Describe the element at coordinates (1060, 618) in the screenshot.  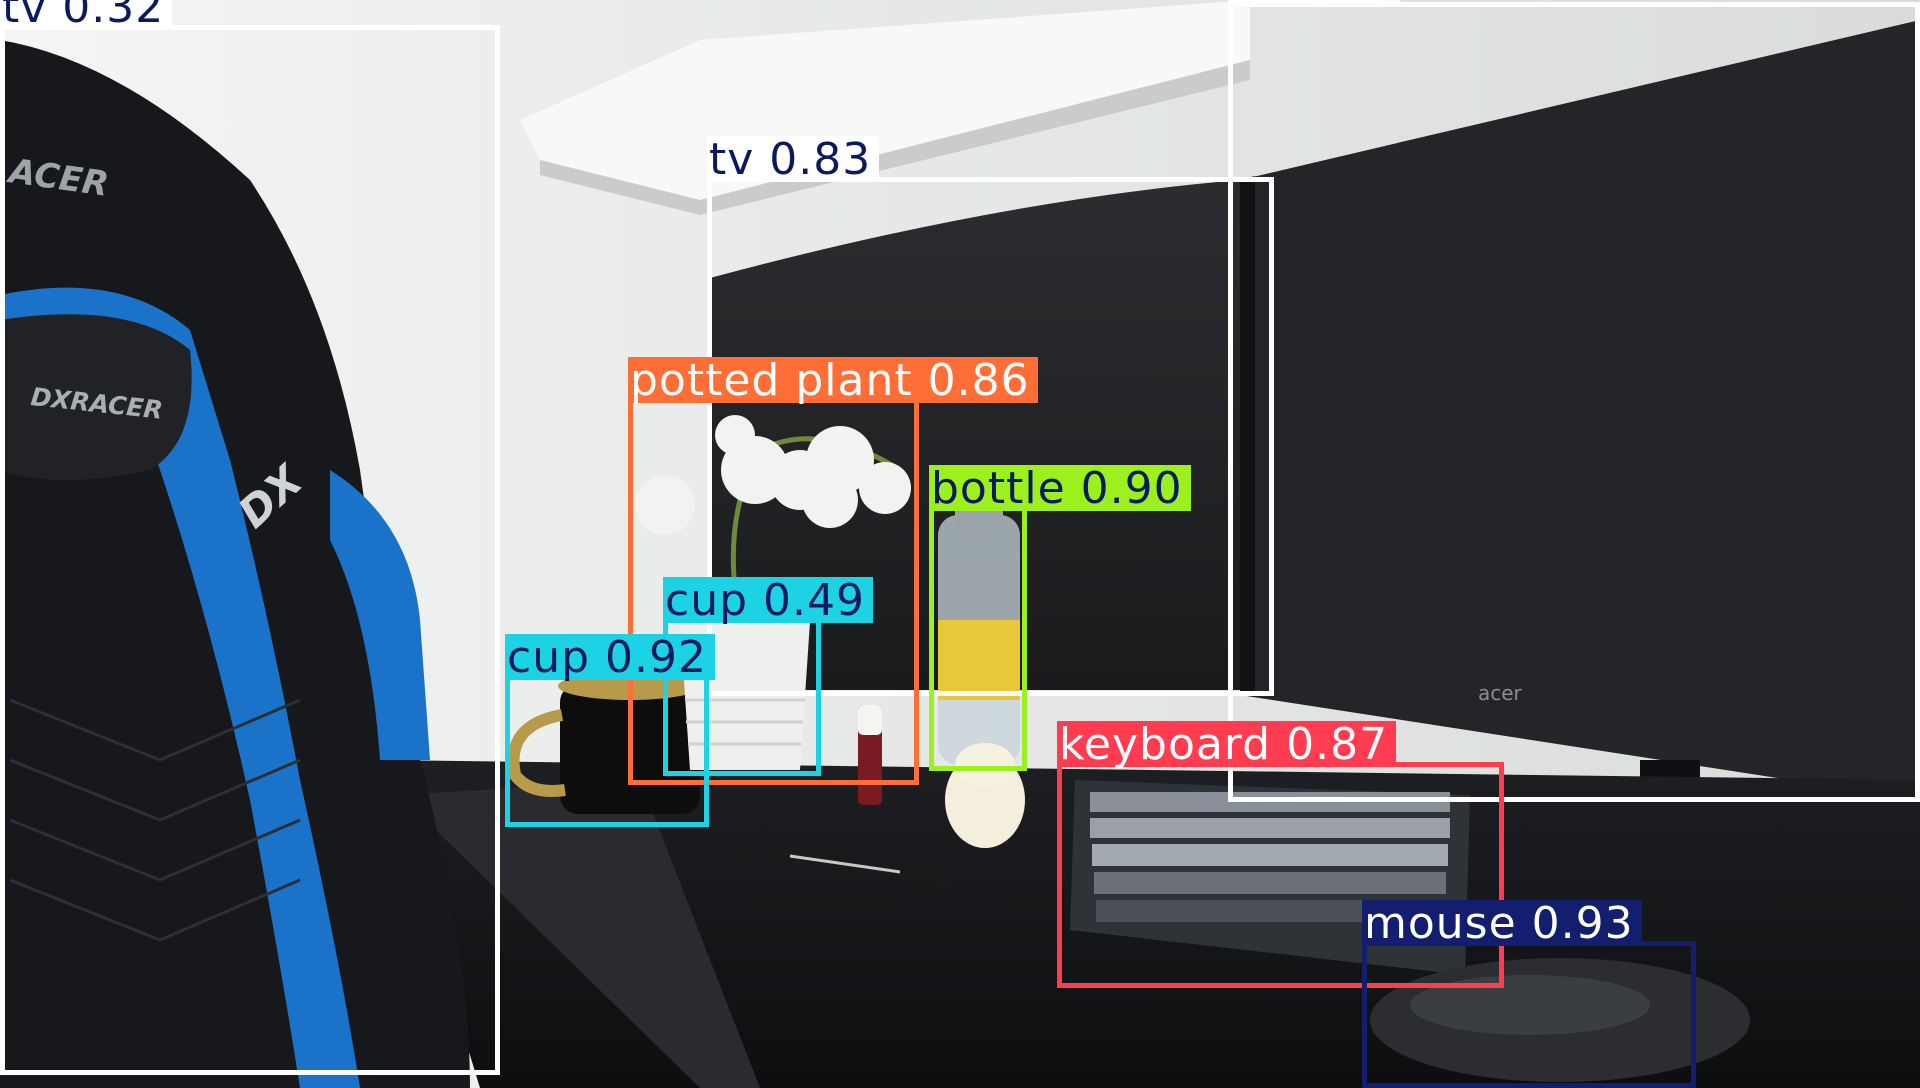
I see `detection-box-bottle: bottle 0.90` at that location.